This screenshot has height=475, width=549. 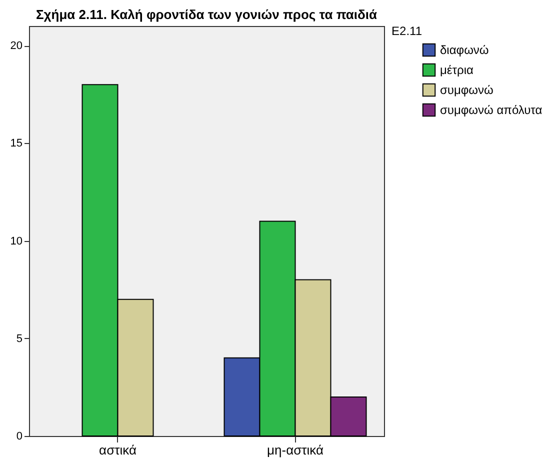 I want to click on legend-label: συμφωνώ, so click(x=467, y=90).